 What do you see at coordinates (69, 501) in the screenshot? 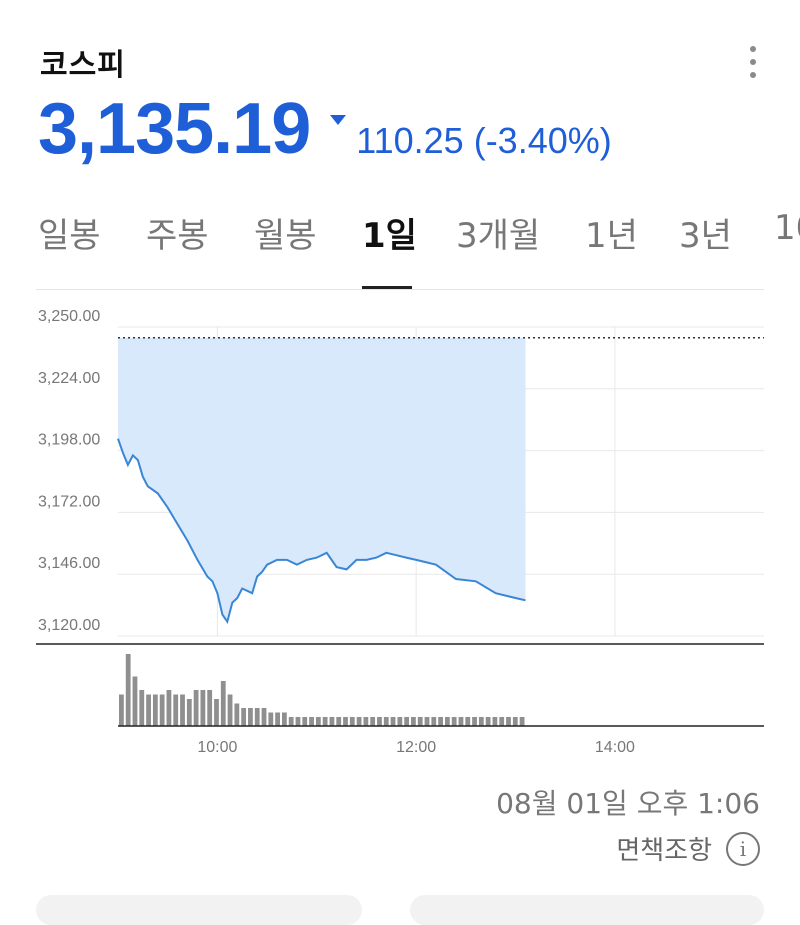
I see `y-tick-label: 3,172.00` at bounding box center [69, 501].